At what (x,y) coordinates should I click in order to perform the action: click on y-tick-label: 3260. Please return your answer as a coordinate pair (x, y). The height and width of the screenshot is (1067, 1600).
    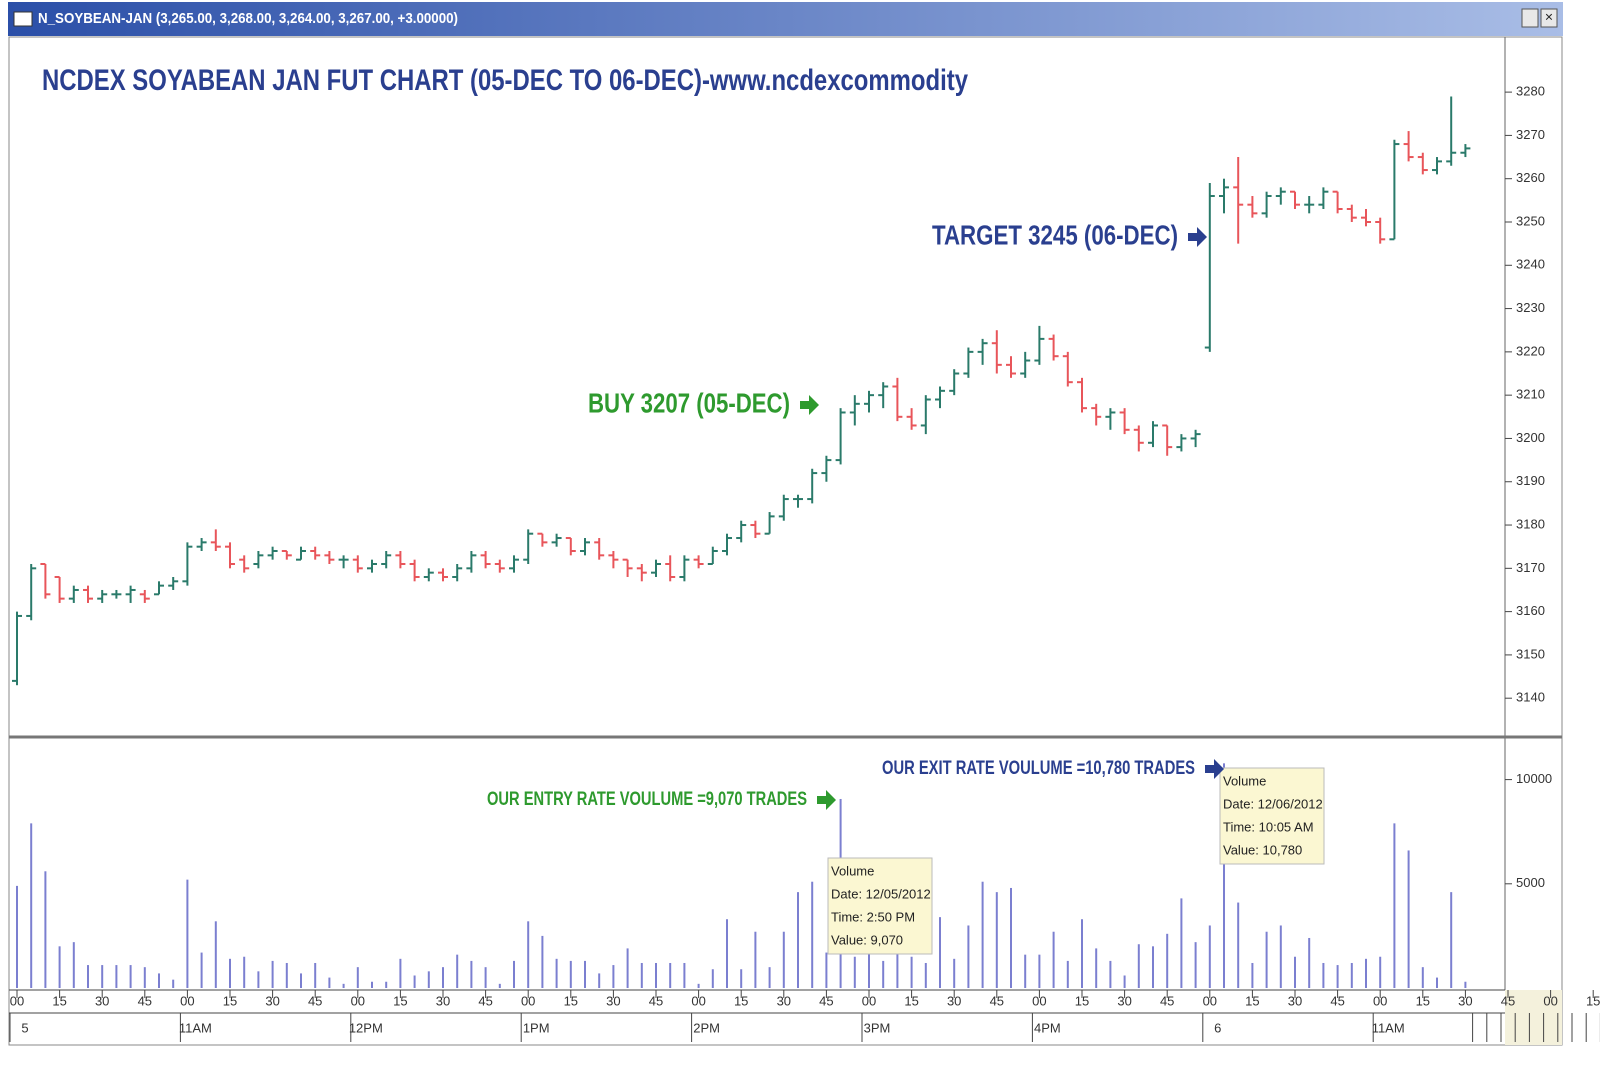
    Looking at the image, I should click on (1530, 177).